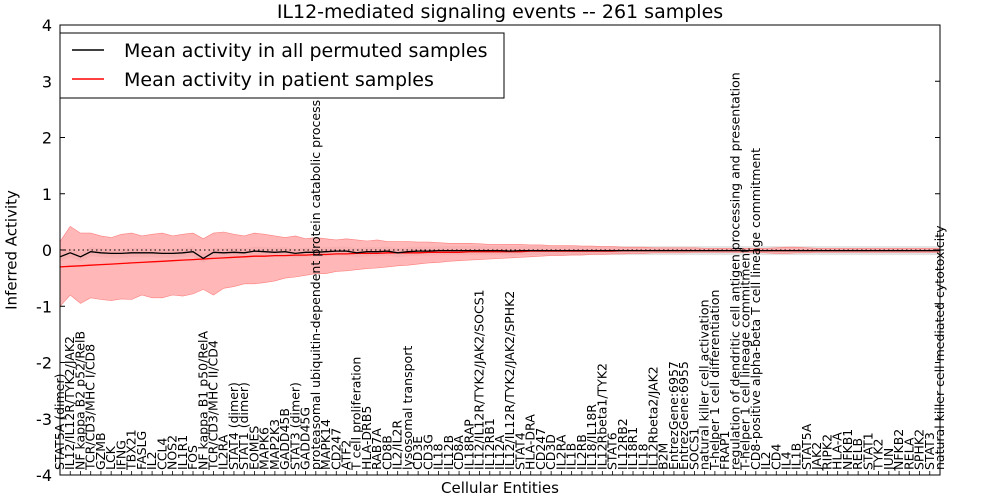  I want to click on y-tick-label: -1, so click(44, 306).